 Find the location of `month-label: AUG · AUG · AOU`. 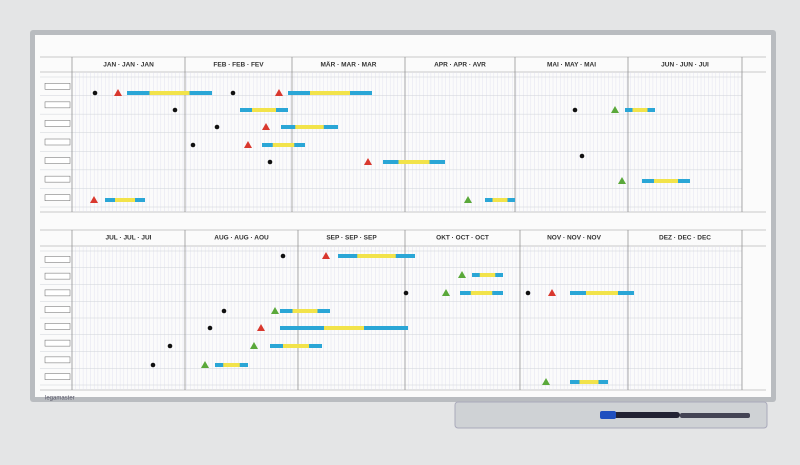

month-label: AUG · AUG · AOU is located at coordinates (241, 238).